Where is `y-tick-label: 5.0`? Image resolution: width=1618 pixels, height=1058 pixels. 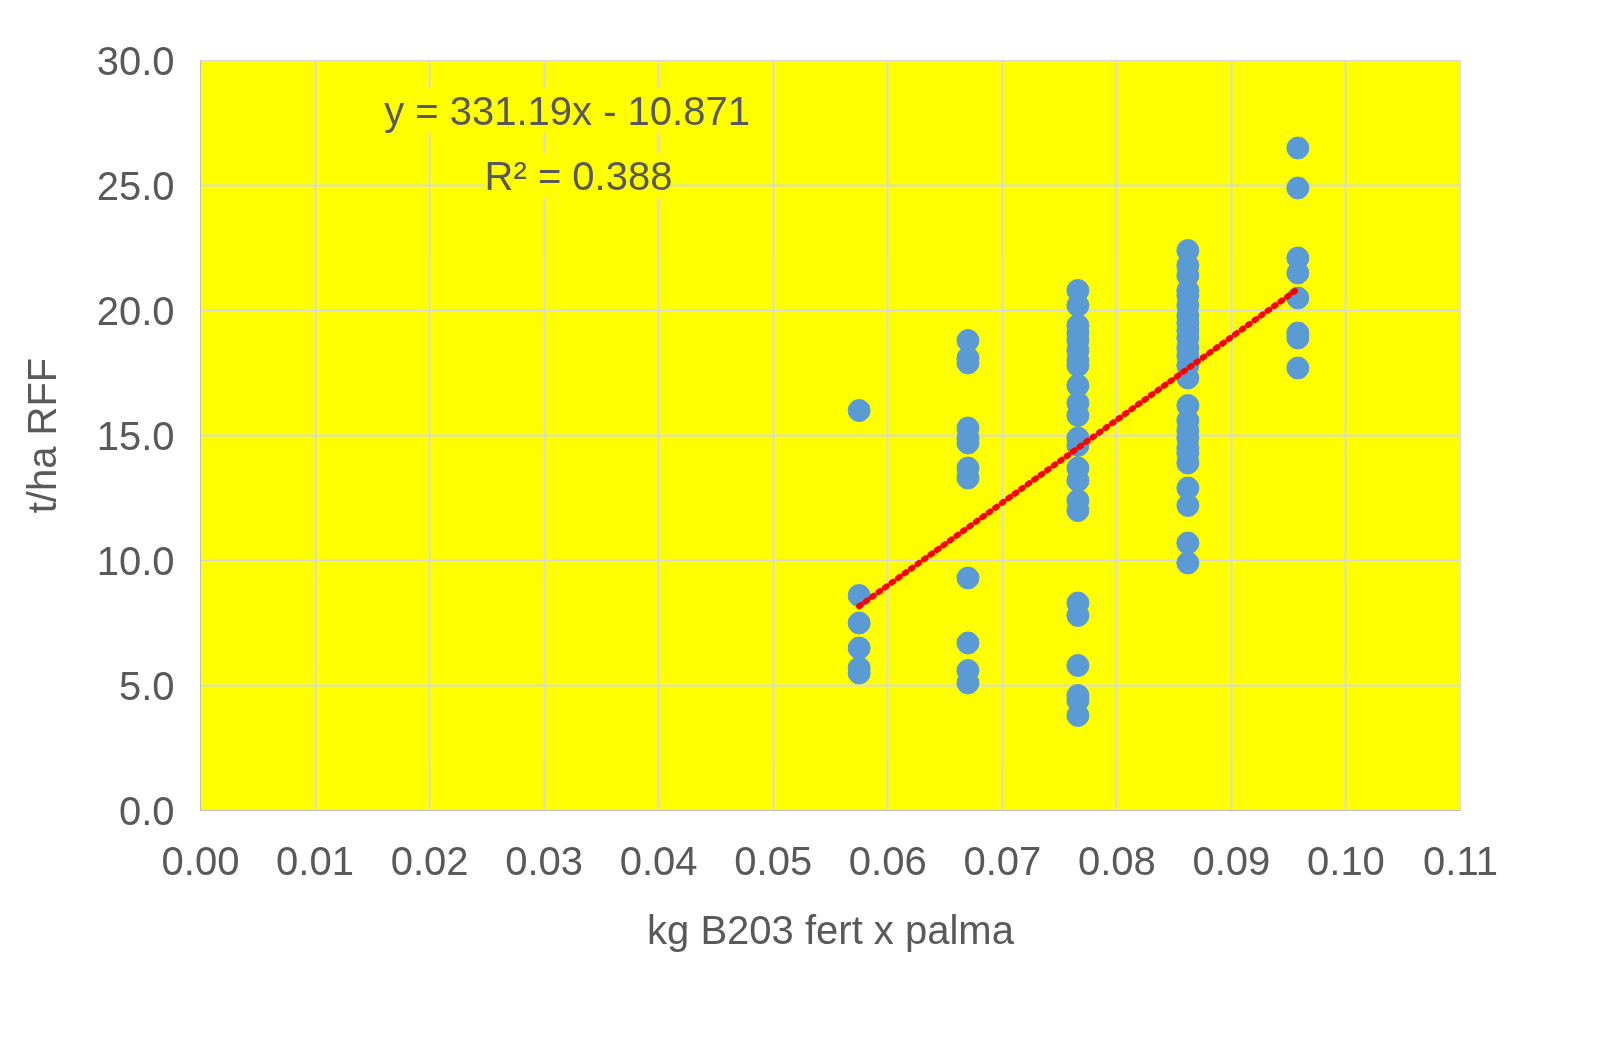 y-tick-label: 5.0 is located at coordinates (146, 685).